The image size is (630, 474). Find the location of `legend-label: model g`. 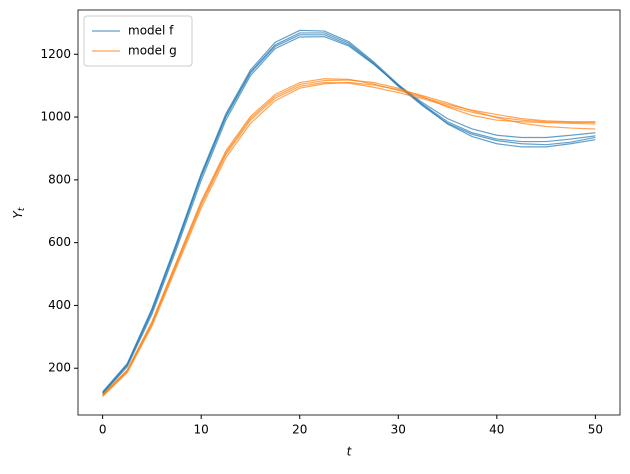

legend-label: model g is located at coordinates (152, 51).